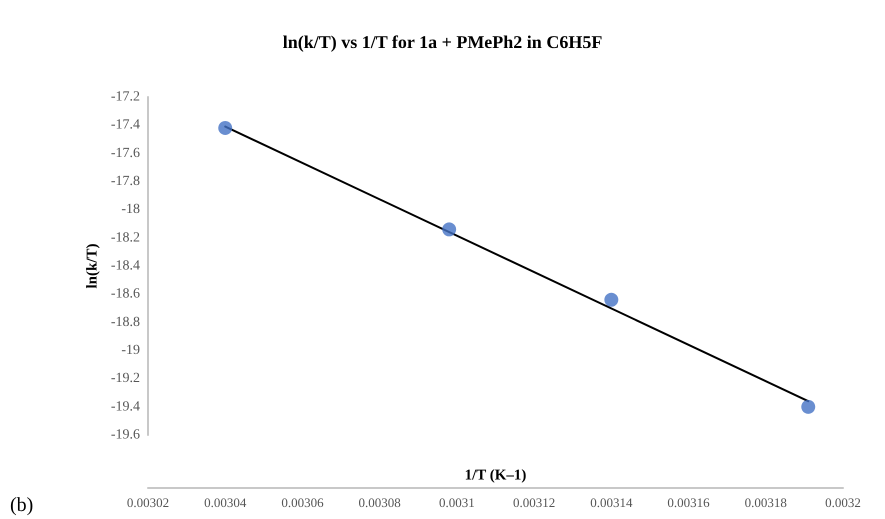 Image resolution: width=885 pixels, height=519 pixels. Describe the element at coordinates (130, 210) in the screenshot. I see `y-tick-label: -18` at that location.